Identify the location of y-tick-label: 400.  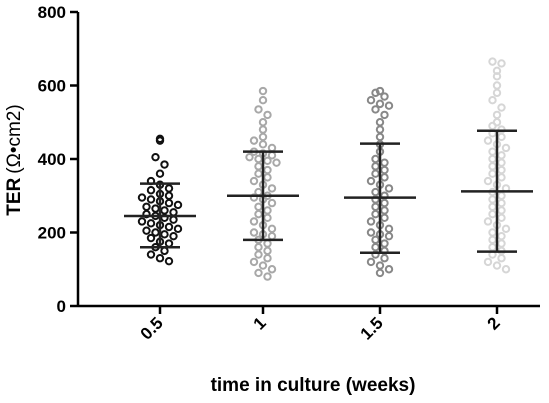
(52, 159).